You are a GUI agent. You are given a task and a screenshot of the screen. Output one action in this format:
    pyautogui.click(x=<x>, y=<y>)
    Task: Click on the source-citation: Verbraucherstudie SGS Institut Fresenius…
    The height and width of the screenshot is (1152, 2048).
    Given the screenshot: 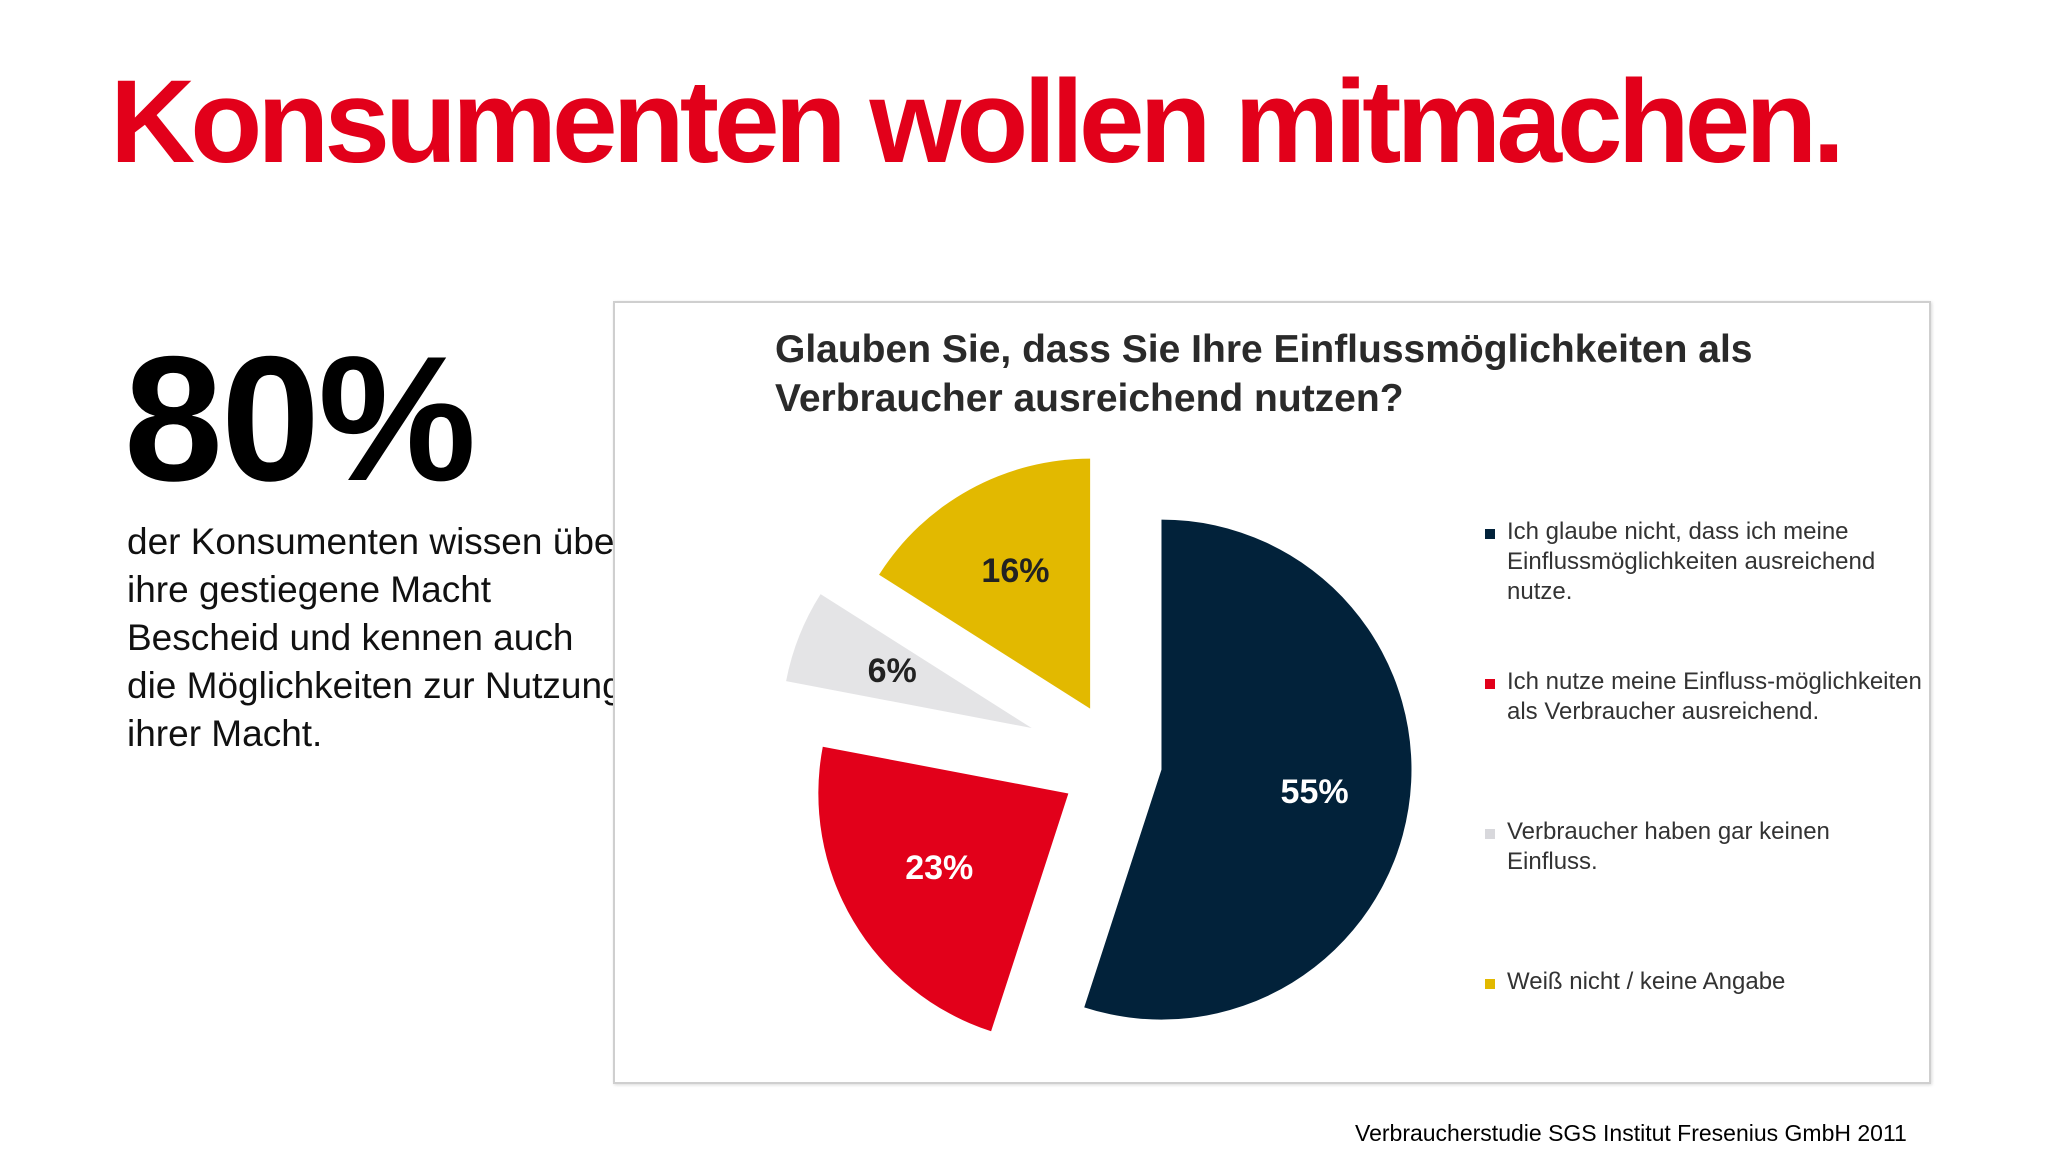 What is the action you would take?
    pyautogui.click(x=1631, y=1133)
    